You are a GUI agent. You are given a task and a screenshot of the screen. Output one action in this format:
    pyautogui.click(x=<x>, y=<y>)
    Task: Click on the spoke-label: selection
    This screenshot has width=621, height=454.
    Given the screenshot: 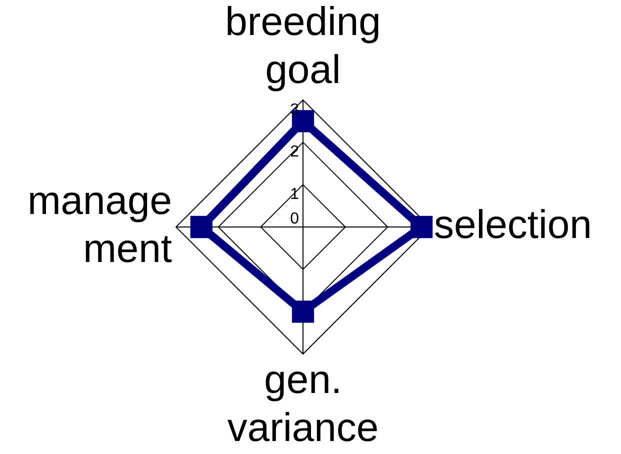 What is the action you would take?
    pyautogui.click(x=513, y=225)
    